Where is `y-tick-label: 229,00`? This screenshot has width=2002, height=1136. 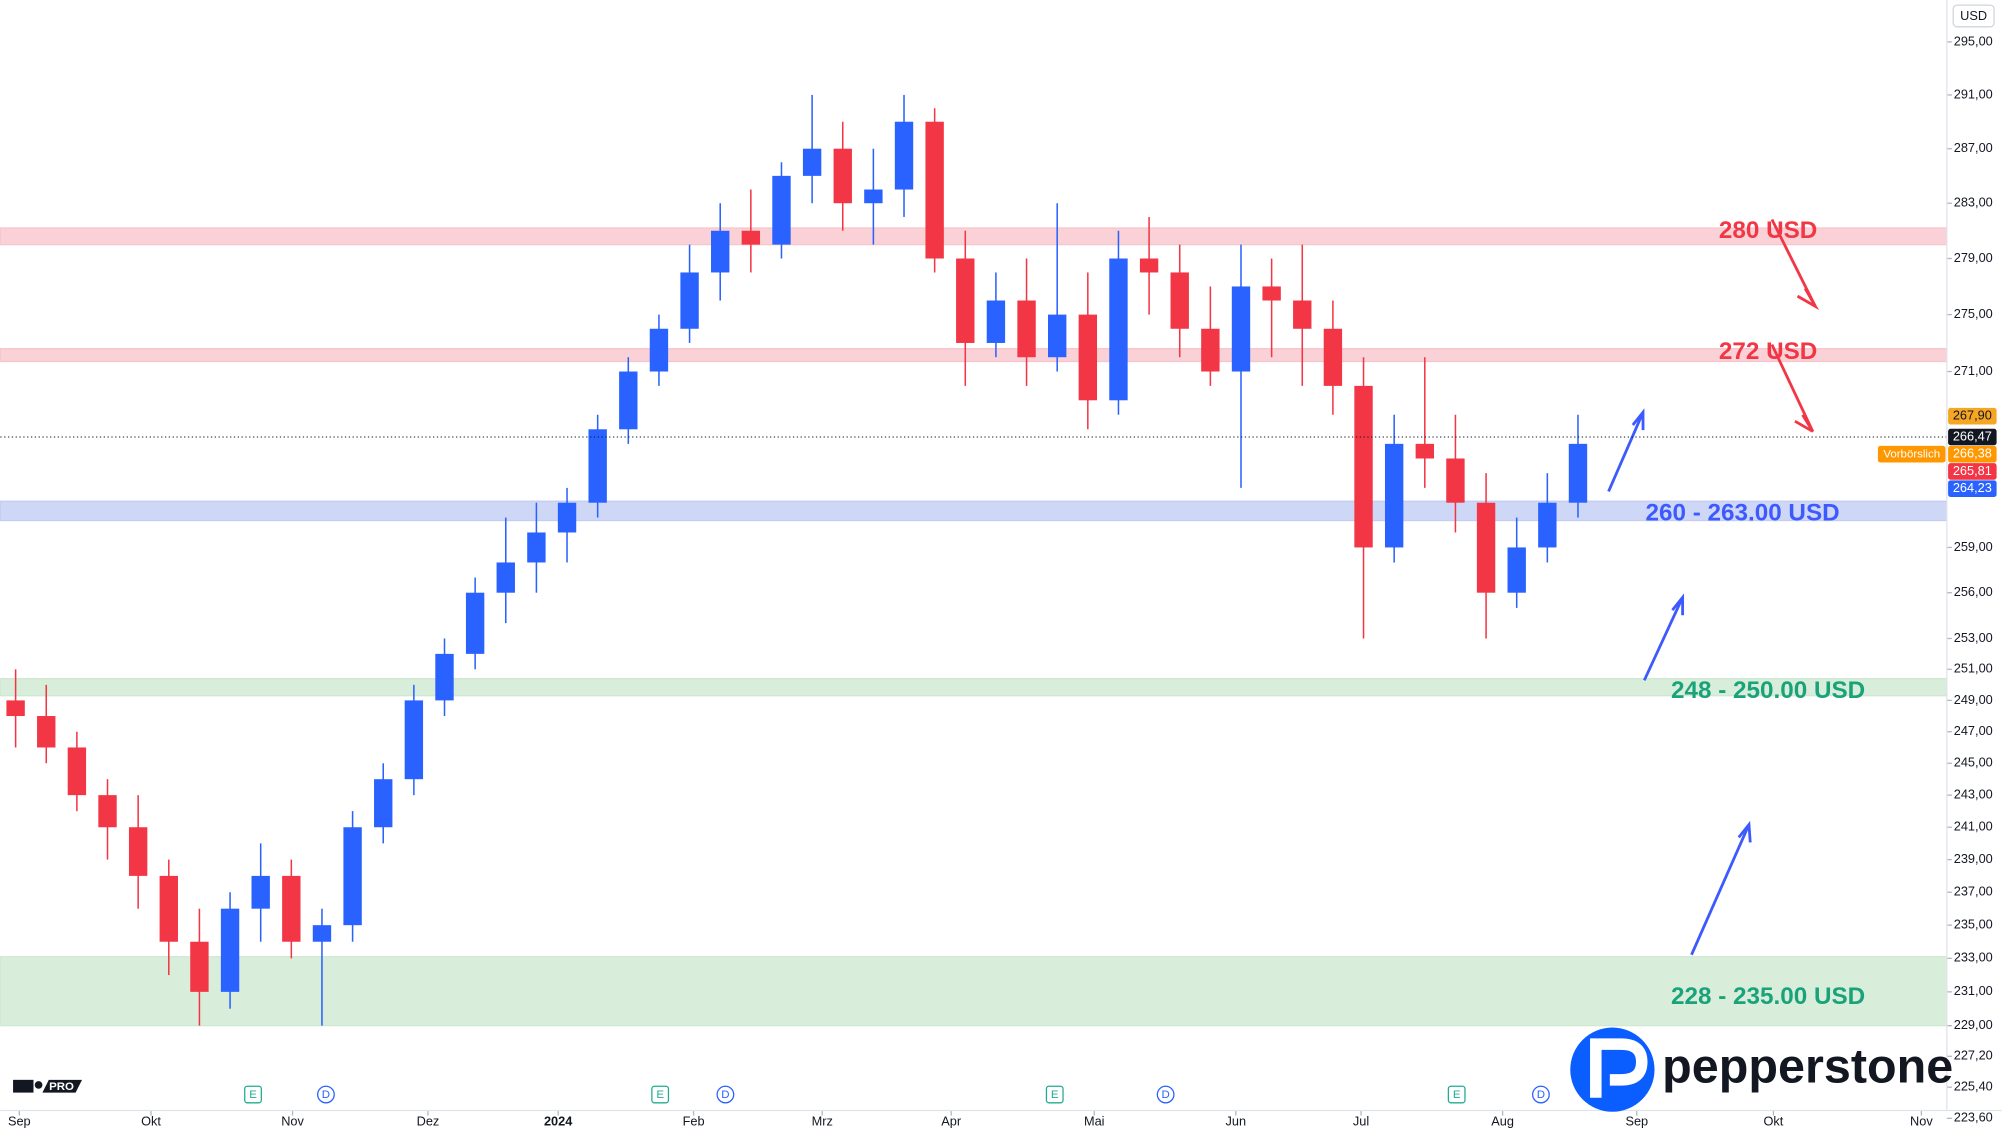
y-tick-label: 229,00 is located at coordinates (1973, 1024).